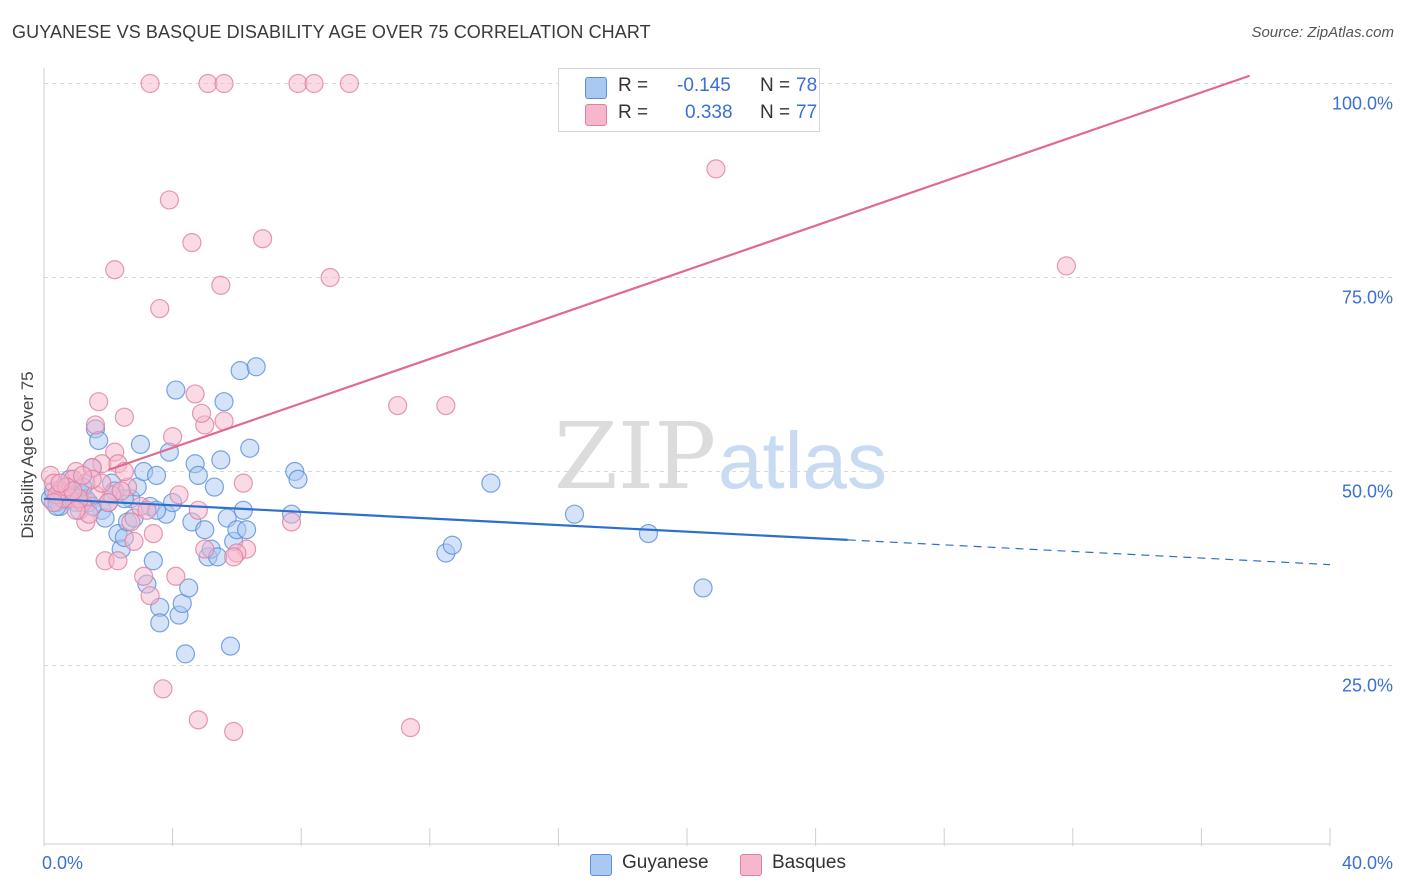  Describe the element at coordinates (751, 865) in the screenshot. I see `bottom-legend-swatch-basques` at that location.